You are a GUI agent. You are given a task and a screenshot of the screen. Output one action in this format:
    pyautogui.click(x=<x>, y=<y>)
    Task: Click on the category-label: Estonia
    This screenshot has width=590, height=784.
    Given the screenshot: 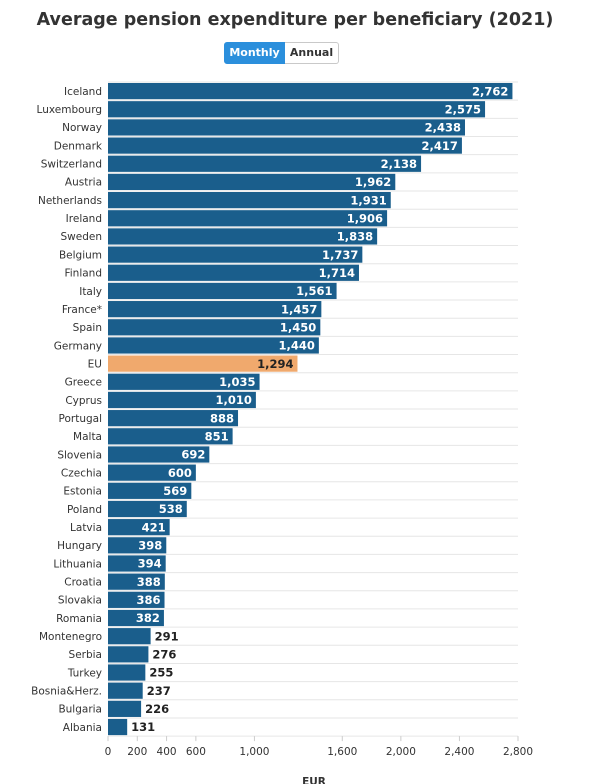 What is the action you would take?
    pyautogui.click(x=82, y=492)
    